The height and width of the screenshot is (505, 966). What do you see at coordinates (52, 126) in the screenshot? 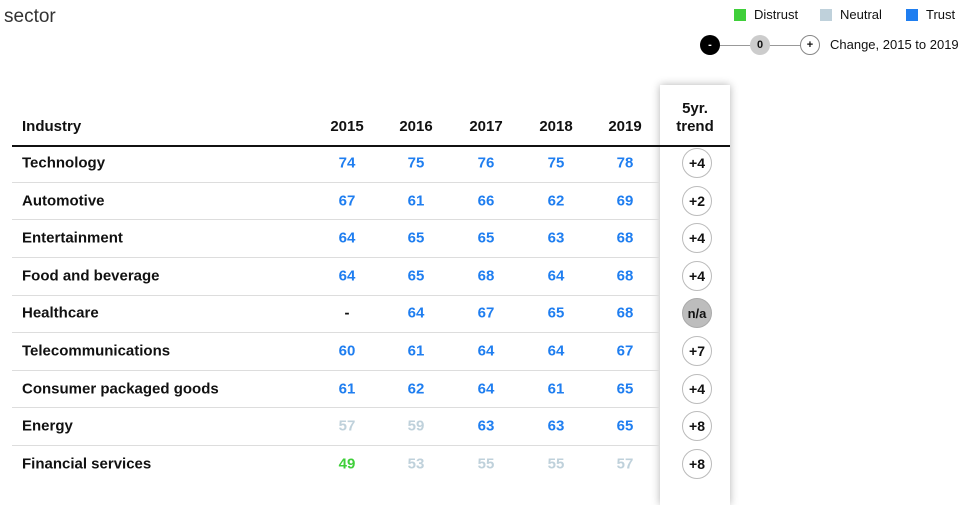
I see `column-header: Industry` at bounding box center [52, 126].